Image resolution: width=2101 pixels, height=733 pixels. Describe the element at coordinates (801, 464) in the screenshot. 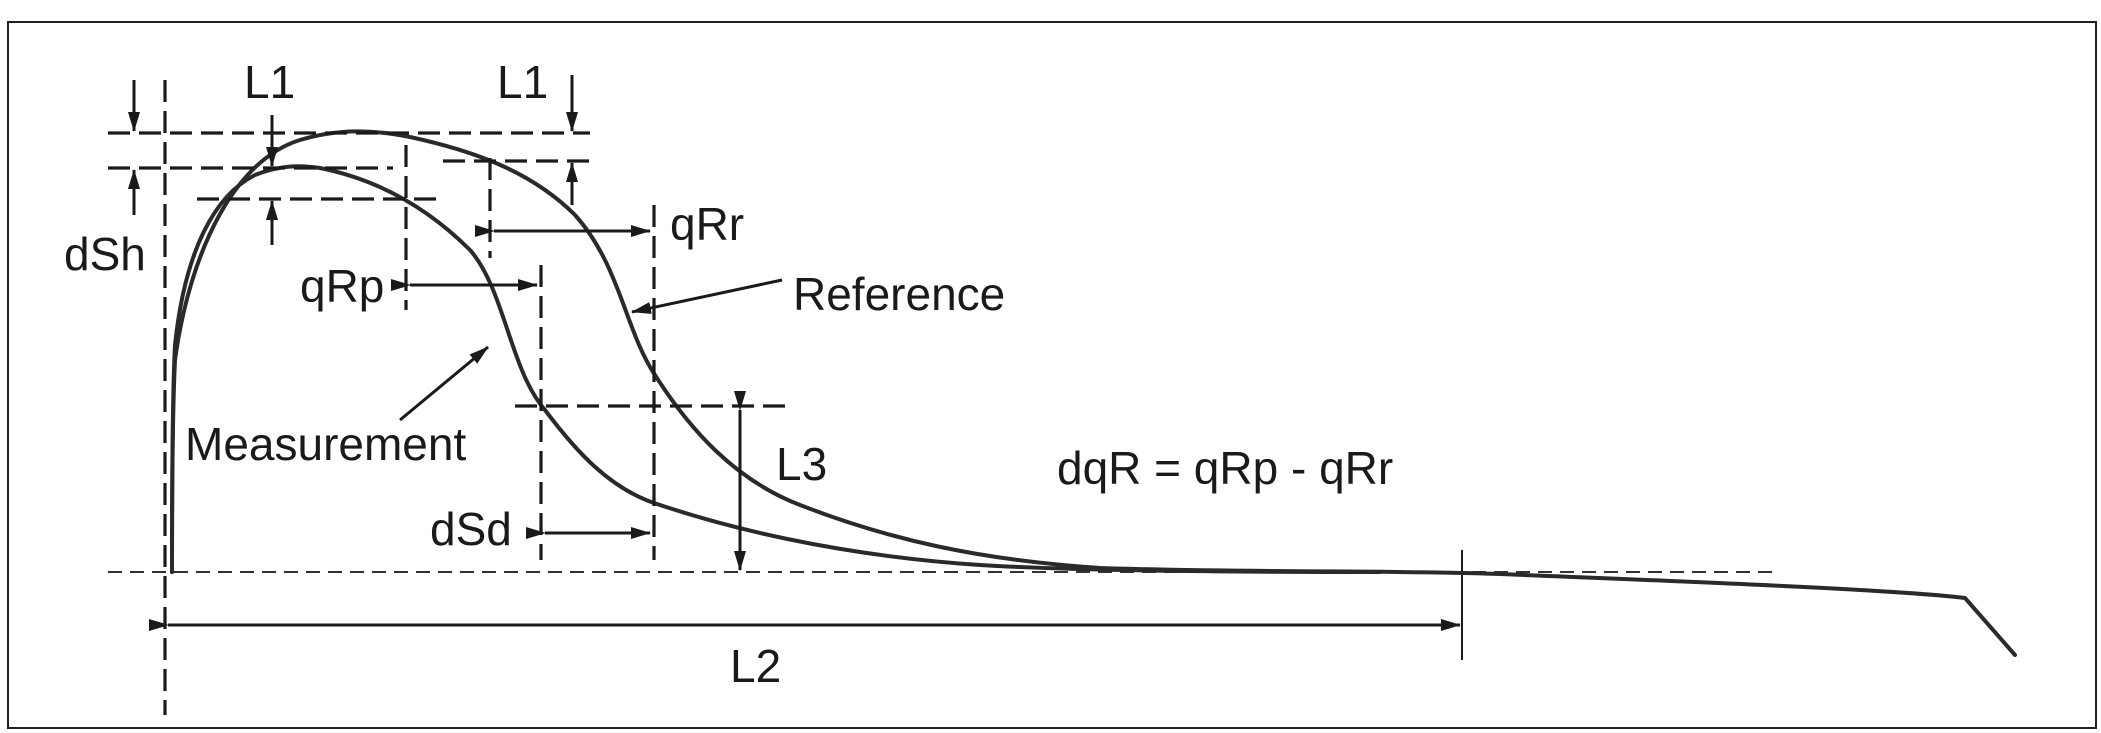

I see `label-l3: L3` at that location.